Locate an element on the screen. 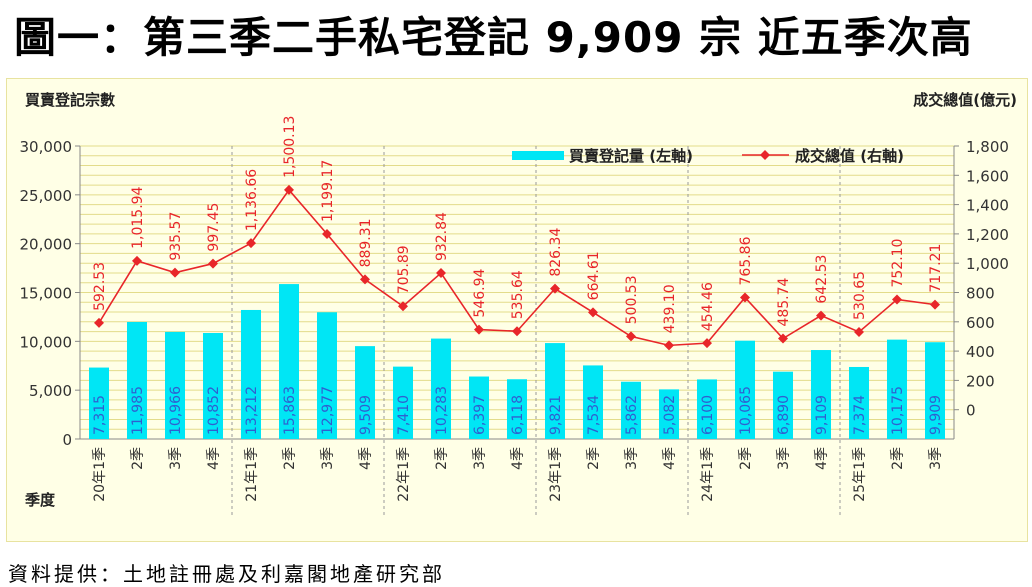  right-tick-label: 1,200 is located at coordinates (987, 235).